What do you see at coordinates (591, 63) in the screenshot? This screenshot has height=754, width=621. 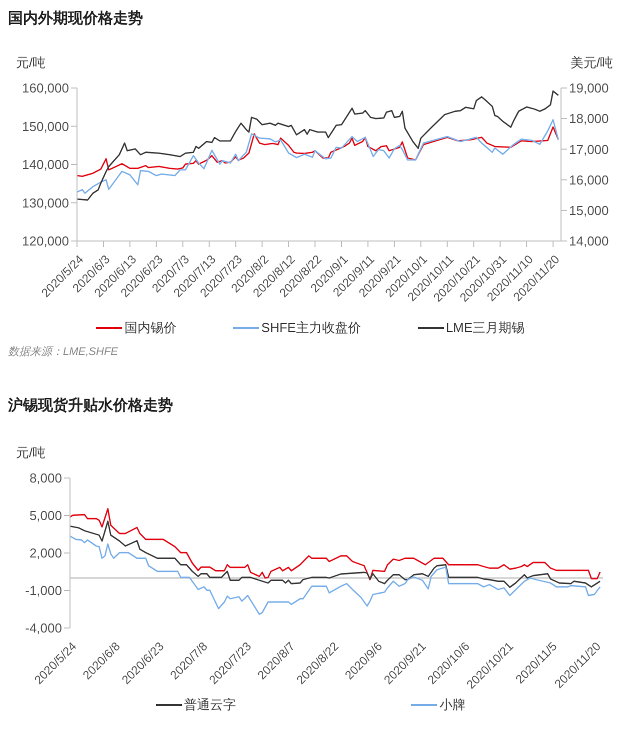 I see `y2-axis-title: 美元/吨` at bounding box center [591, 63].